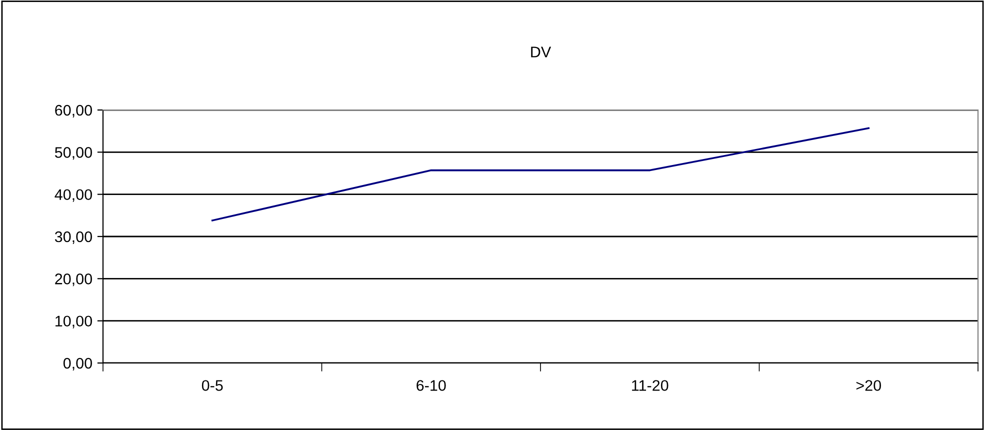  Describe the element at coordinates (431, 385) in the screenshot. I see `x-tick-label: 6-10` at that location.